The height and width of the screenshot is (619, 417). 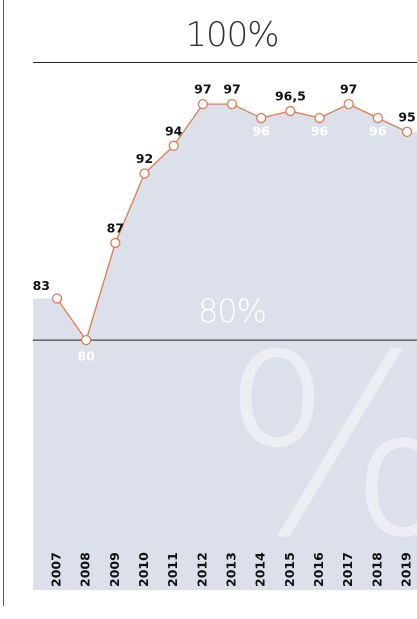 What do you see at coordinates (41, 285) in the screenshot?
I see `data-label: 83` at bounding box center [41, 285].